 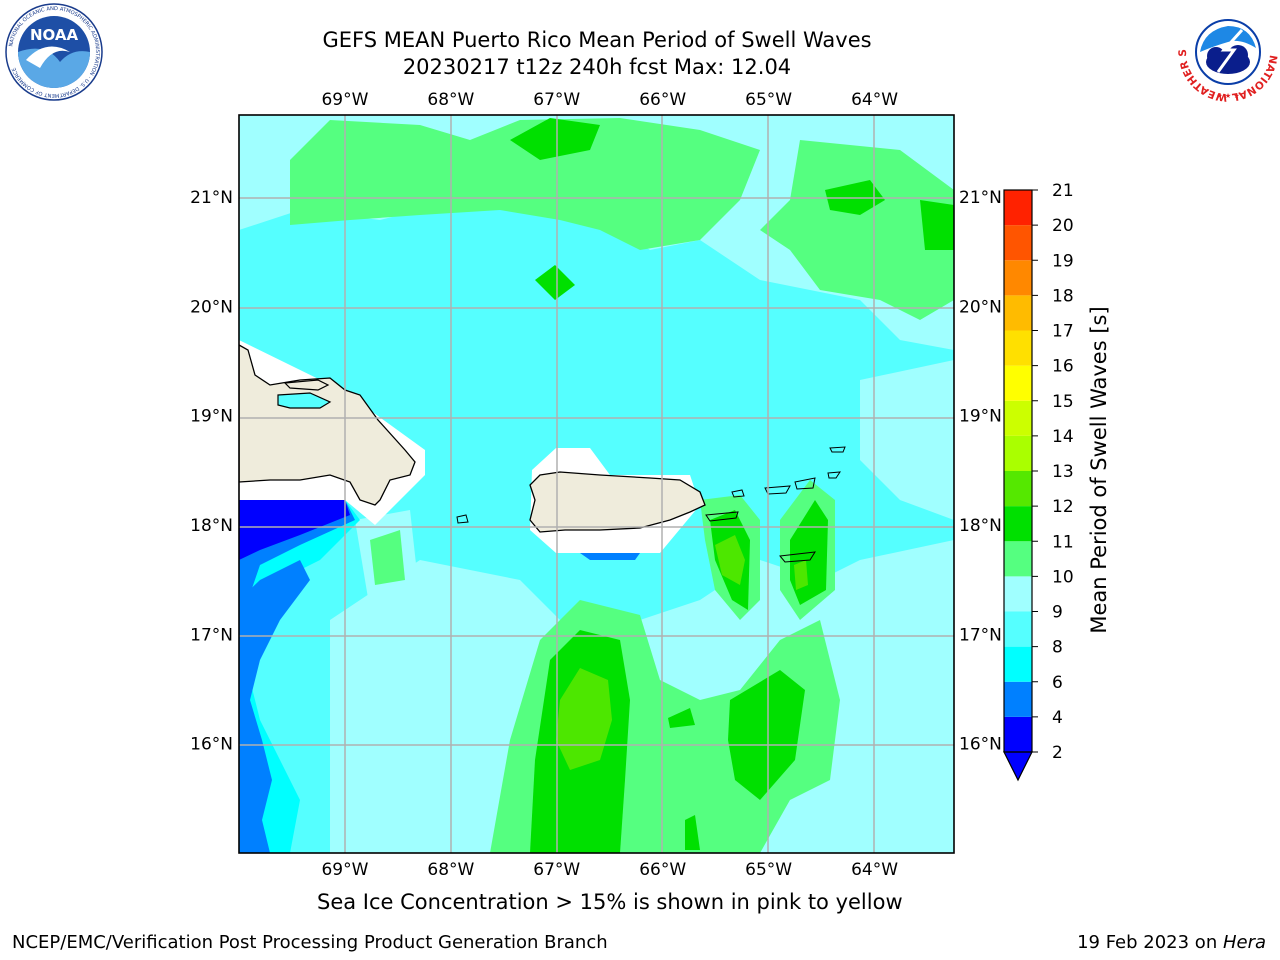 I want to click on lon-label-bottom: 67°W, so click(x=556, y=870).